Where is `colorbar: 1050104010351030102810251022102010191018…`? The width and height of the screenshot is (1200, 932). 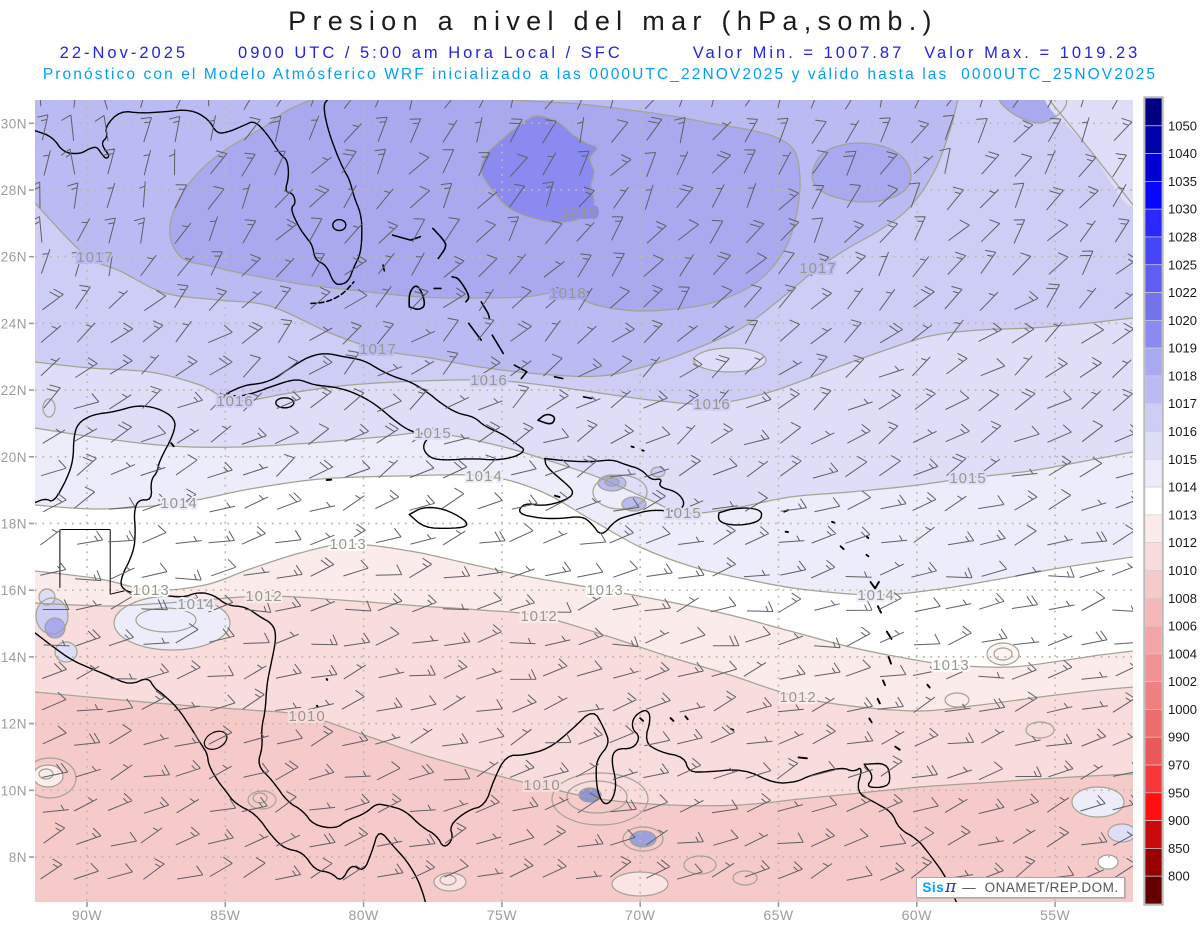
colorbar: 1050104010351030102810251022102010191018… is located at coordinates (1170, 501).